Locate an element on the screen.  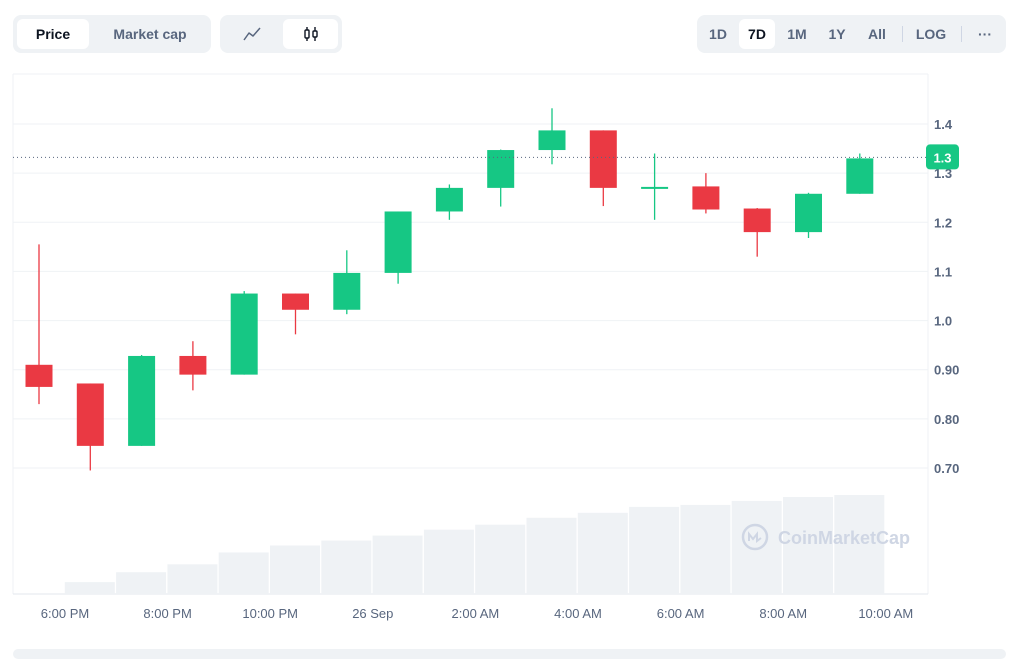
x-tick-label: 10:00 PM is located at coordinates (270, 613).